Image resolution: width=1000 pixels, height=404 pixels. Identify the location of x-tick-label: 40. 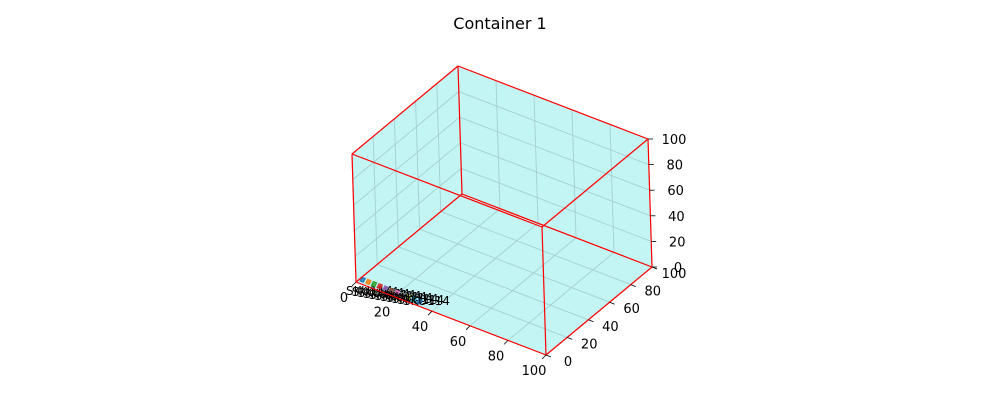
(420, 327).